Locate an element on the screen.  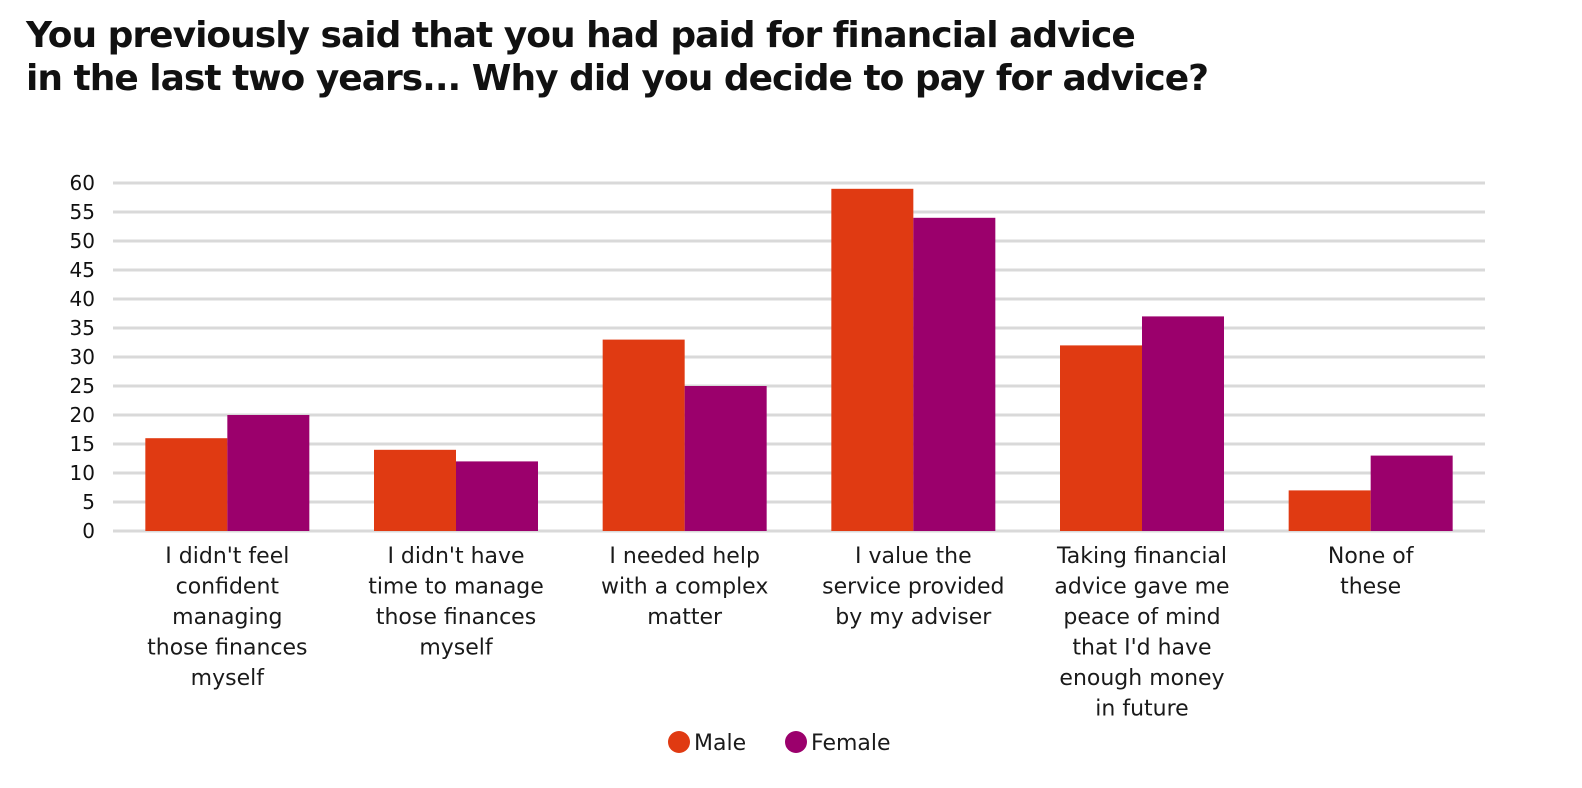
x-category-label-line: by my adviser is located at coordinates (913, 617).